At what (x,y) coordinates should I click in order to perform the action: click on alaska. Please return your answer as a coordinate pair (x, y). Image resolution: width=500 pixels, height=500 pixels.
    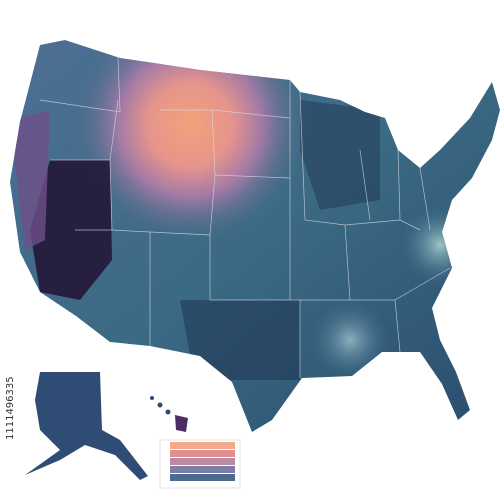
    Looking at the image, I should click on (86, 426).